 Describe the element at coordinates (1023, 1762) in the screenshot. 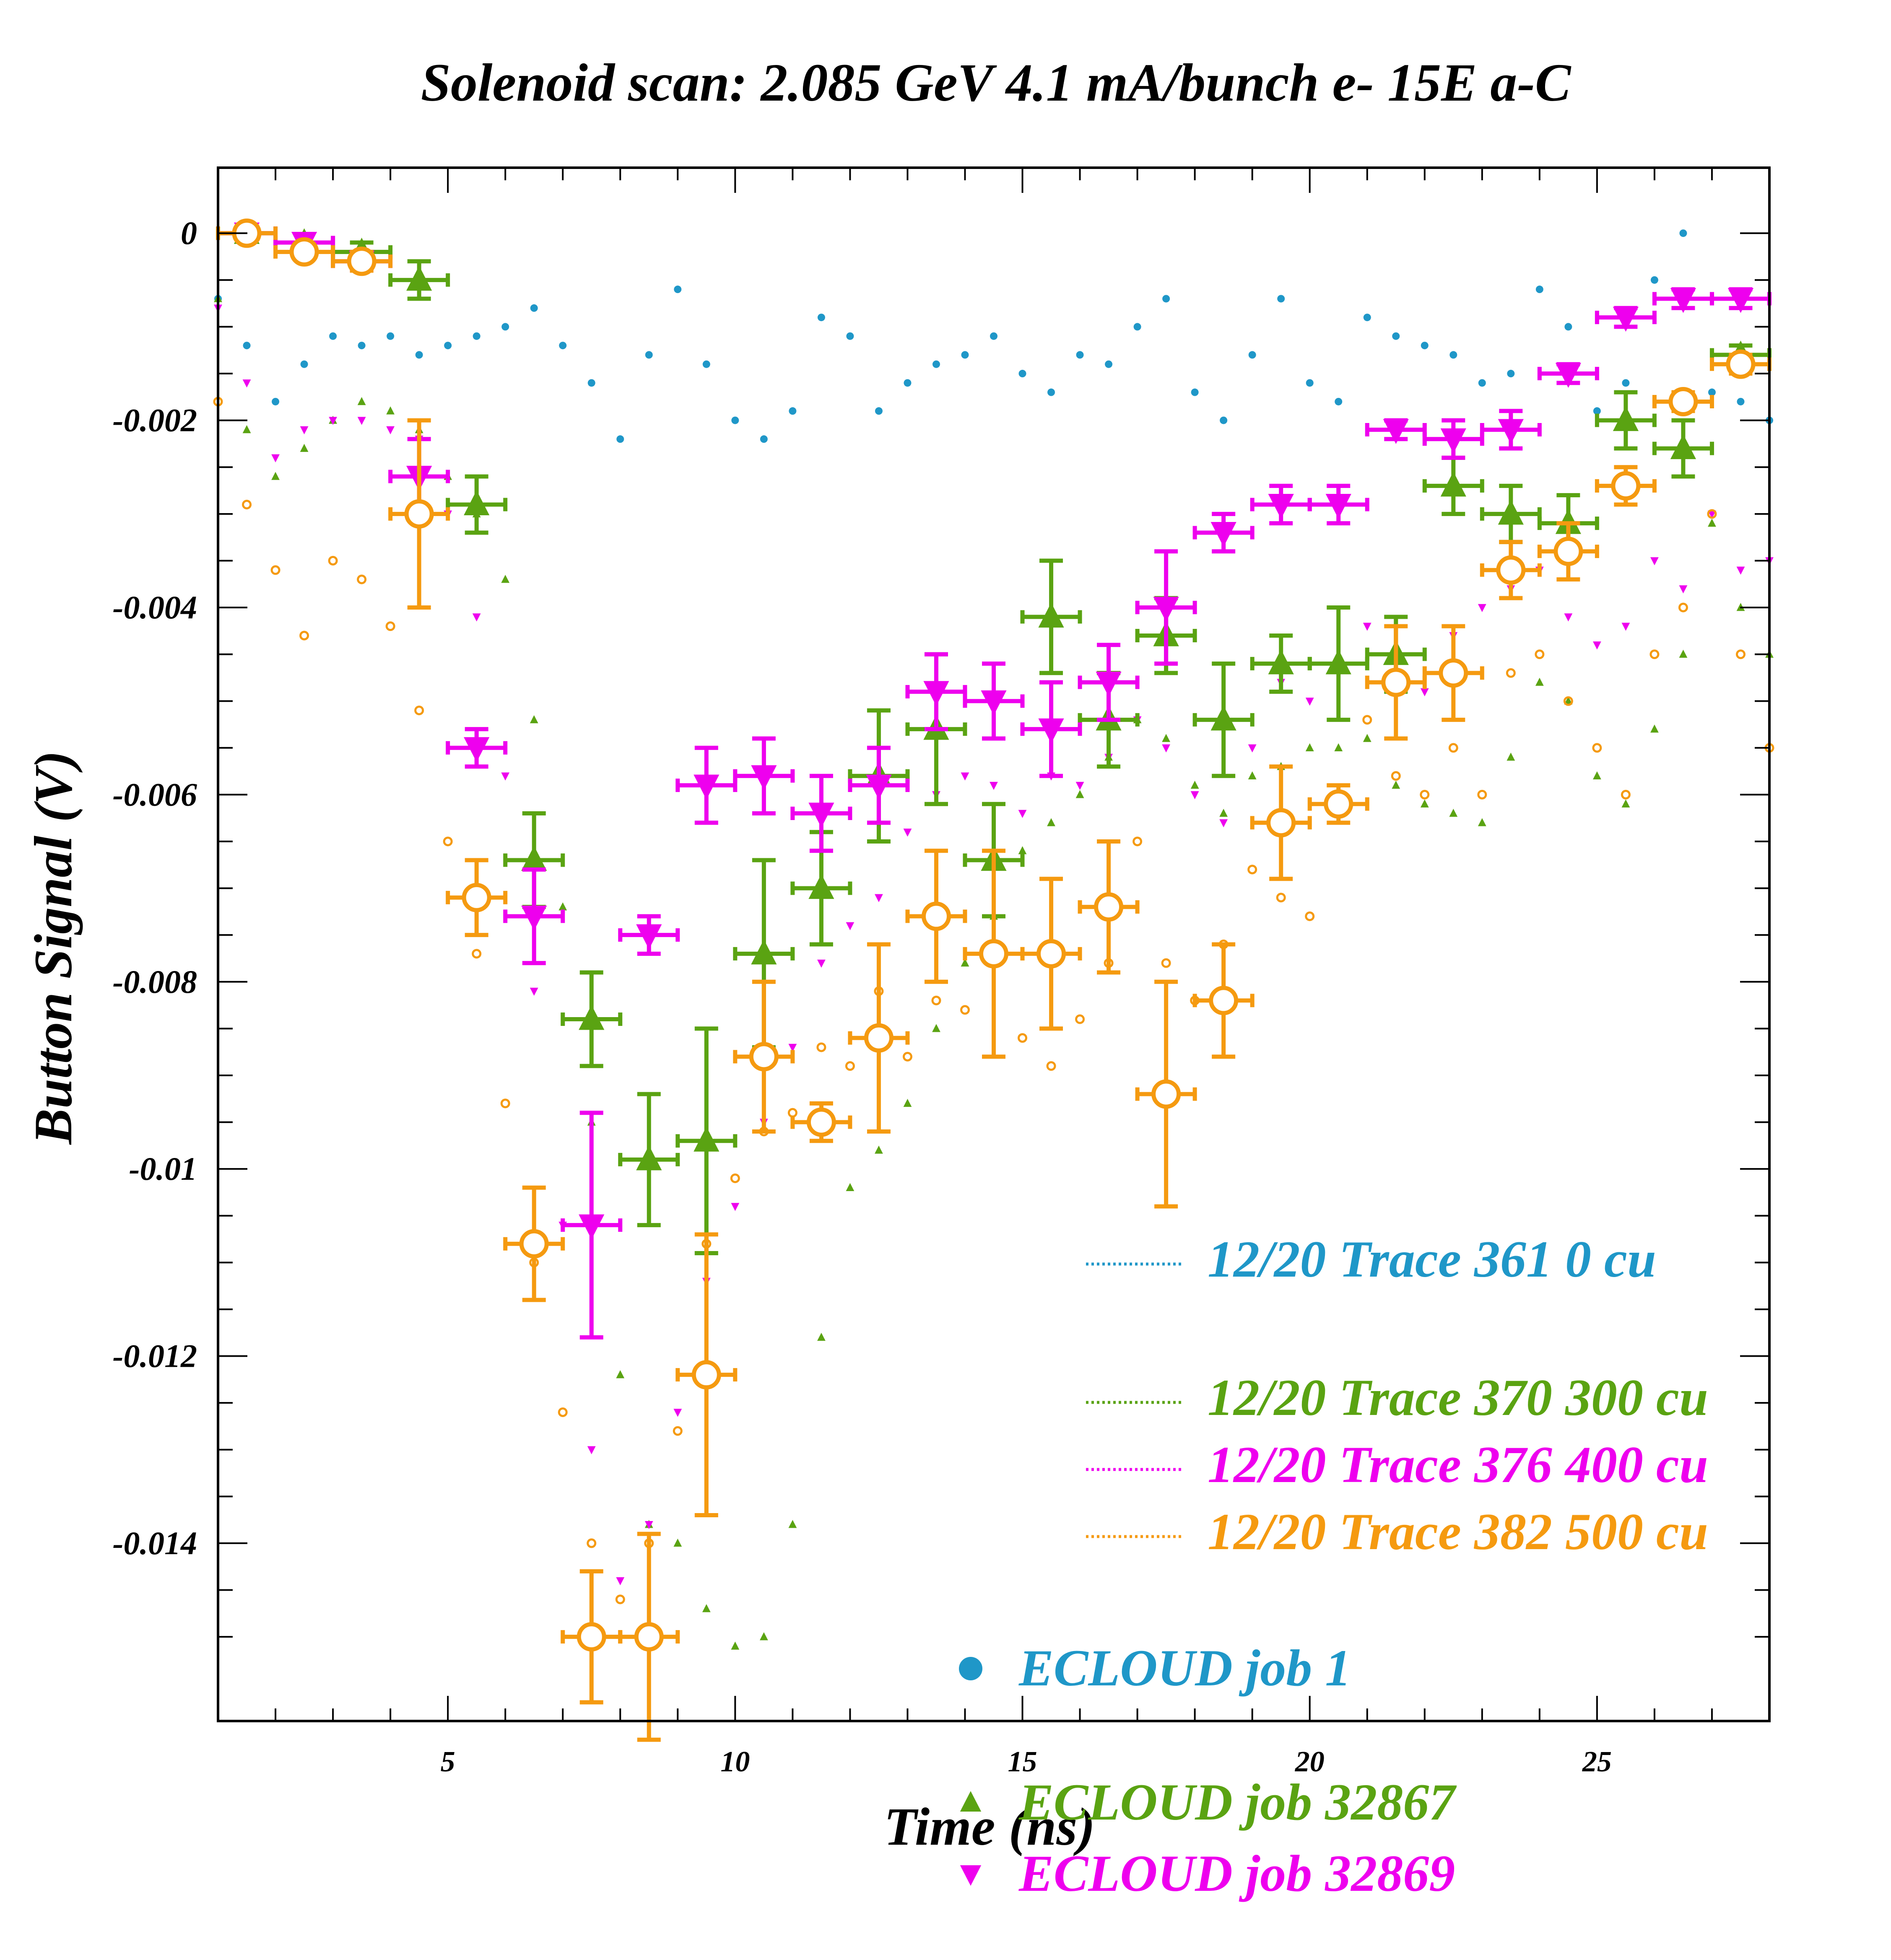

I see `x-tick-label: 15` at that location.